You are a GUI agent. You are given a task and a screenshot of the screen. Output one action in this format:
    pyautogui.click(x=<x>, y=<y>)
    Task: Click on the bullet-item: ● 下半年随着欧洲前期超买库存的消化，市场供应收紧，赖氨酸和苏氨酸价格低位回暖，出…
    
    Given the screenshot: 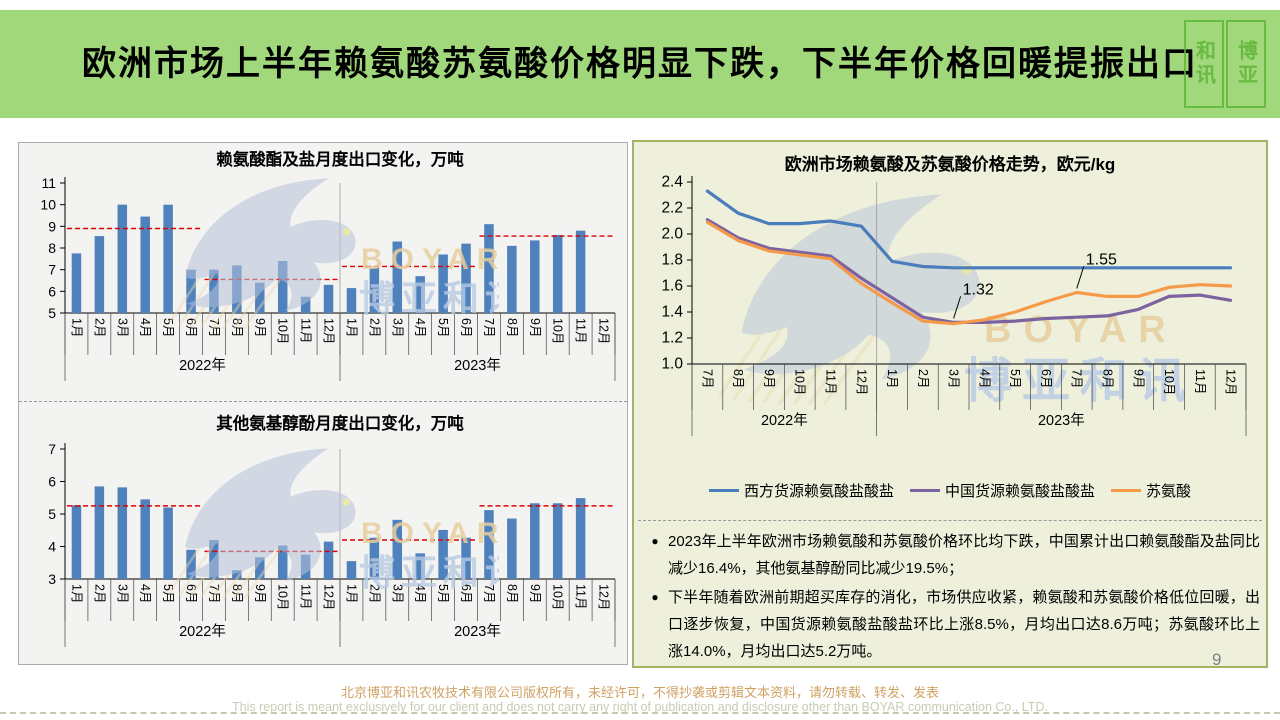 What is the action you would take?
    pyautogui.click(x=951, y=624)
    